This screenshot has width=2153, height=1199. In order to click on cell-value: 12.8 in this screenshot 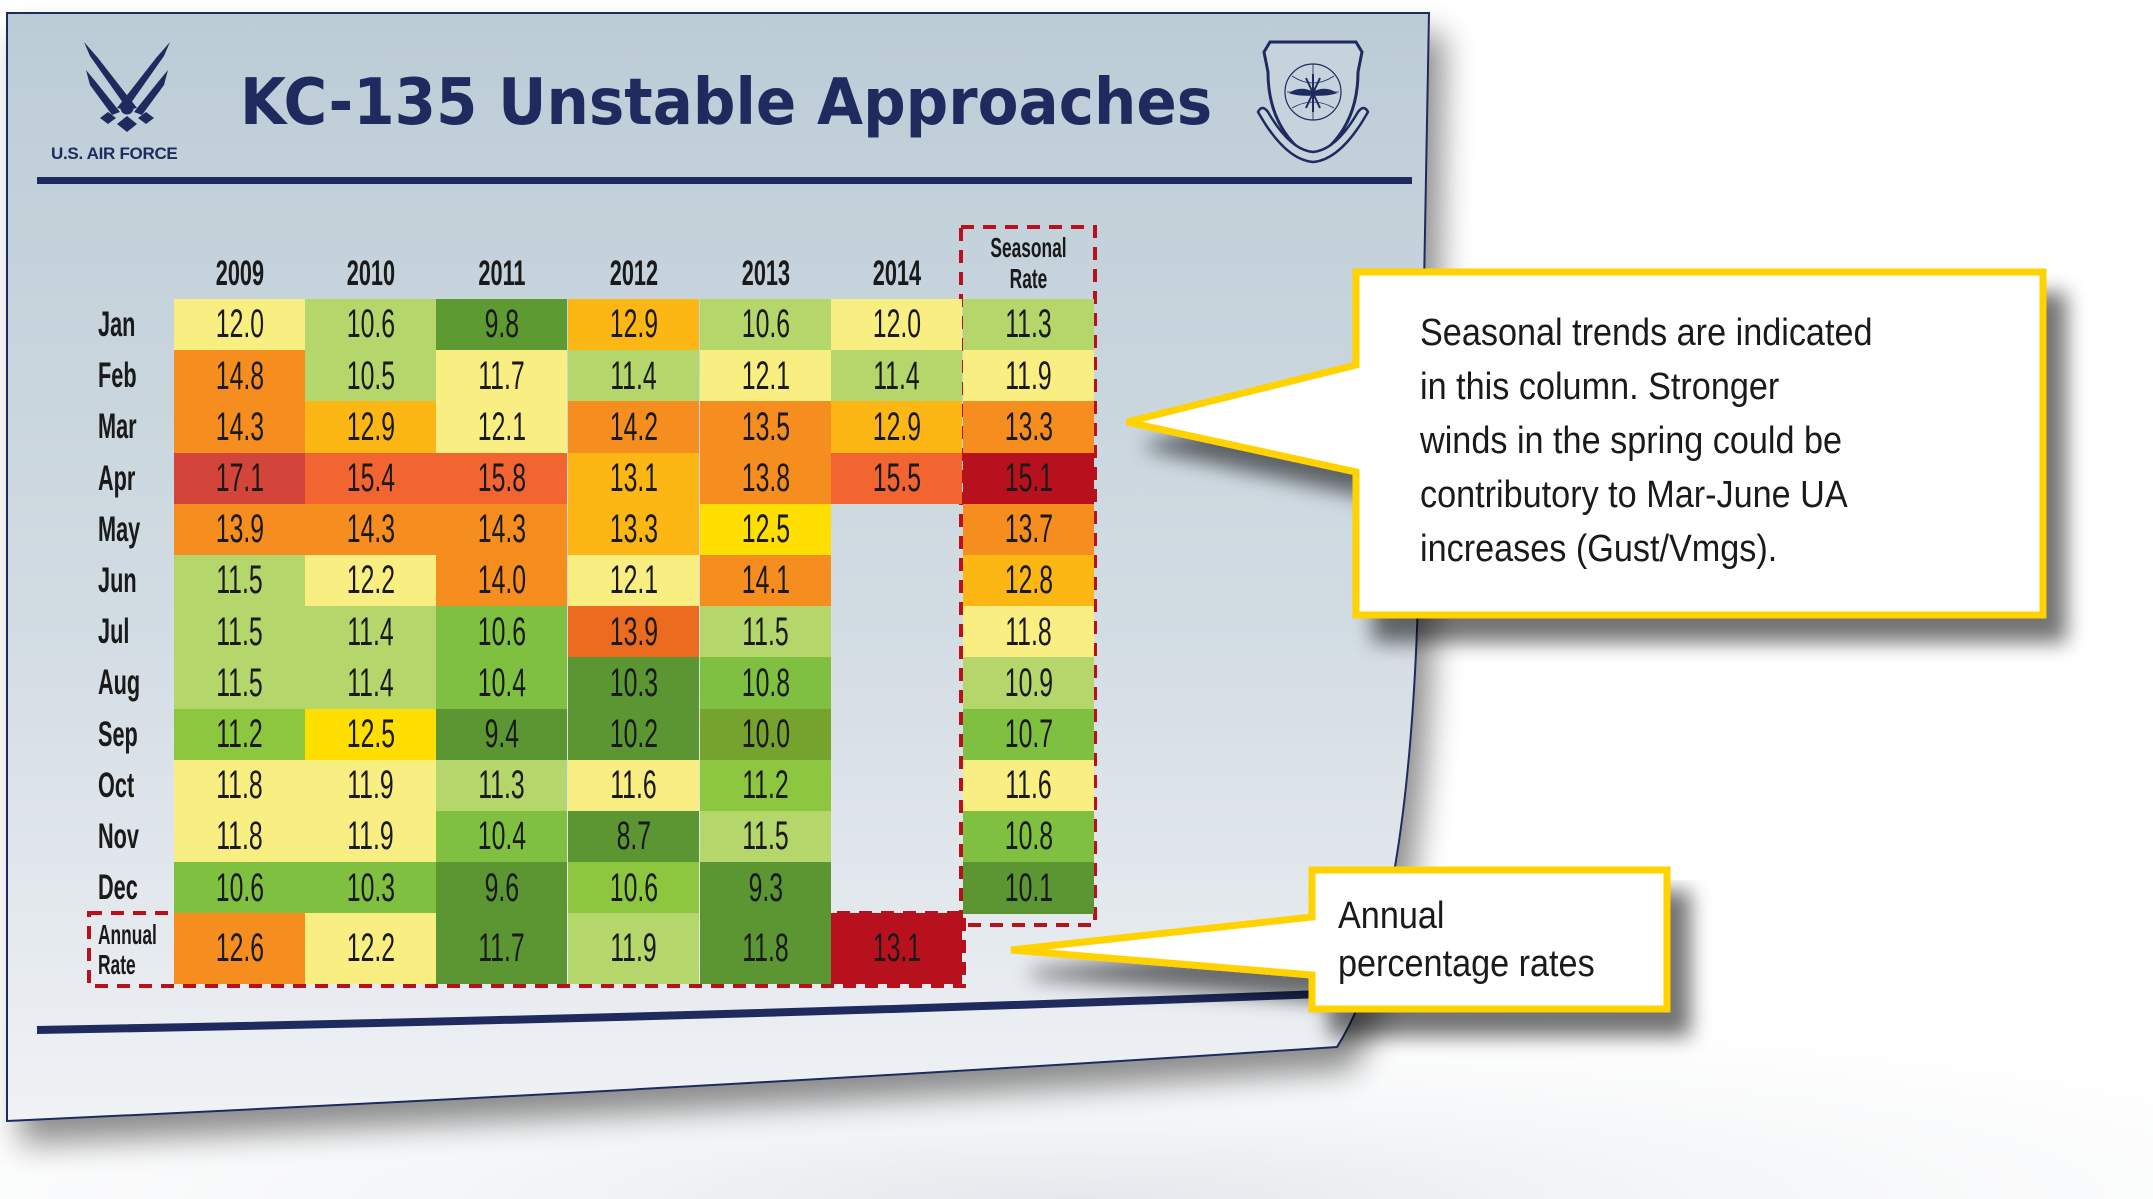, I will do `click(1028, 580)`.